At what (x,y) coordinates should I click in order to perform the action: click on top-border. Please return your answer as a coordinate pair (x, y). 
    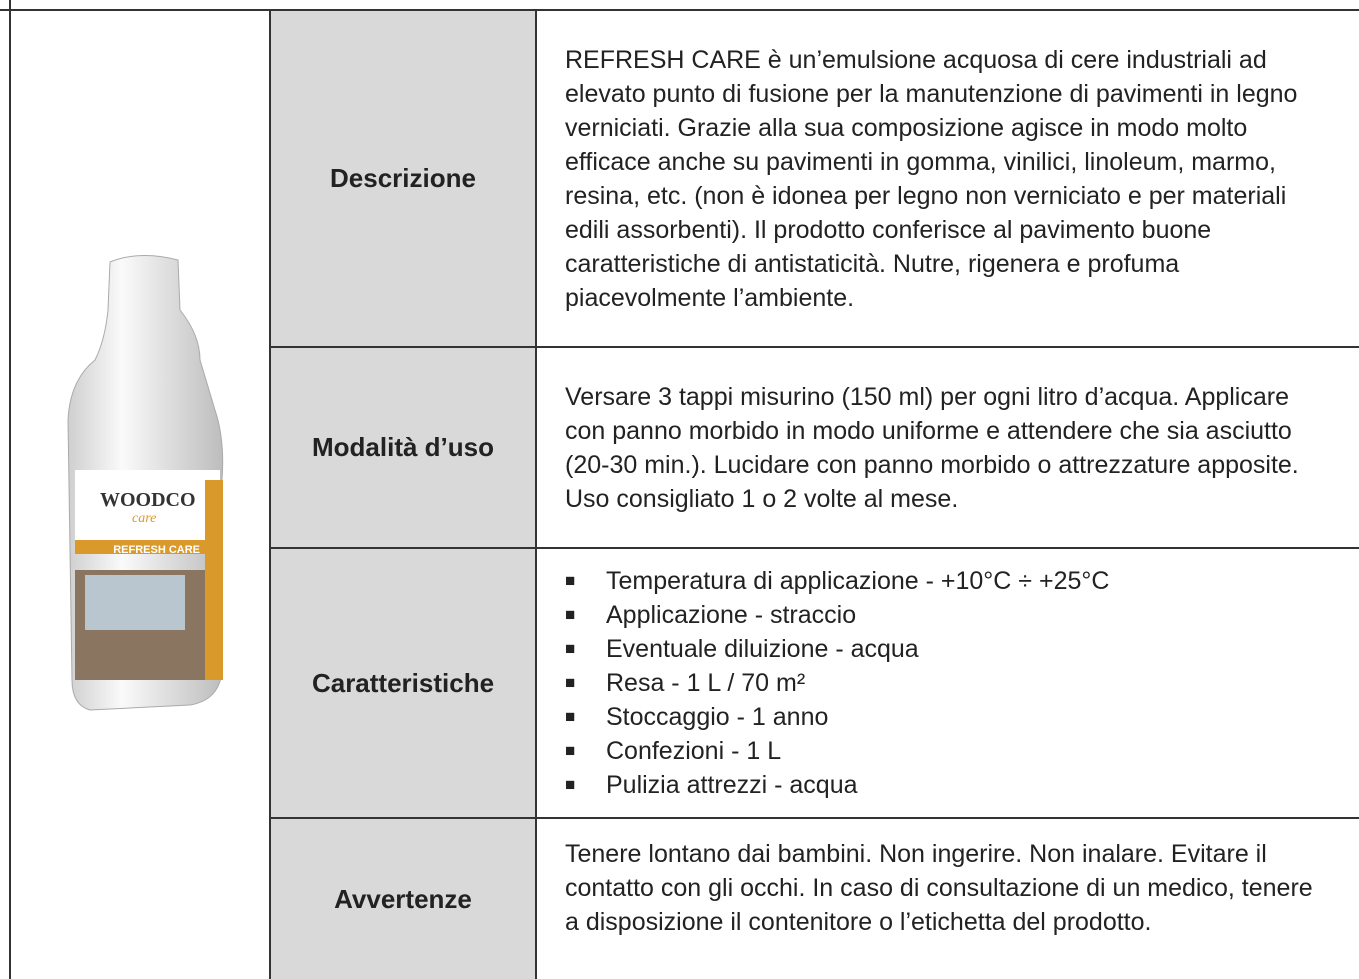
    Looking at the image, I should click on (679, 10).